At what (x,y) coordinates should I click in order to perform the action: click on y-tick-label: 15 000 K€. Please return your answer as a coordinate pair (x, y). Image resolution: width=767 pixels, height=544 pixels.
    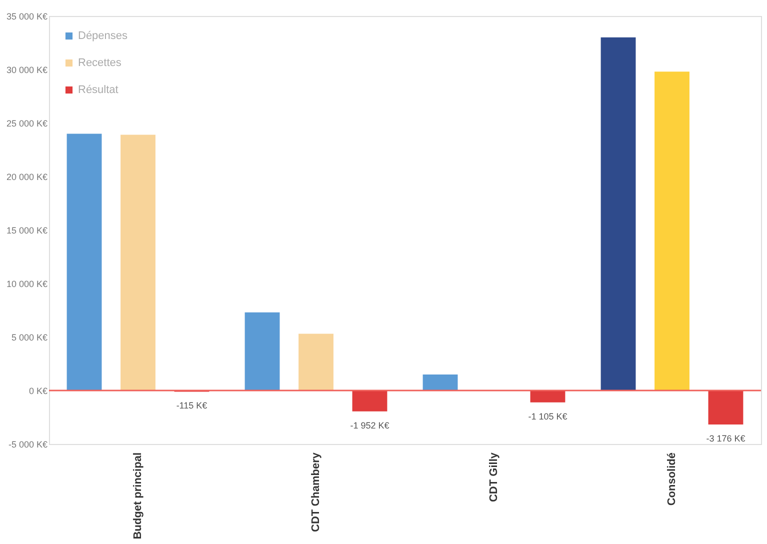
    Looking at the image, I should click on (27, 231).